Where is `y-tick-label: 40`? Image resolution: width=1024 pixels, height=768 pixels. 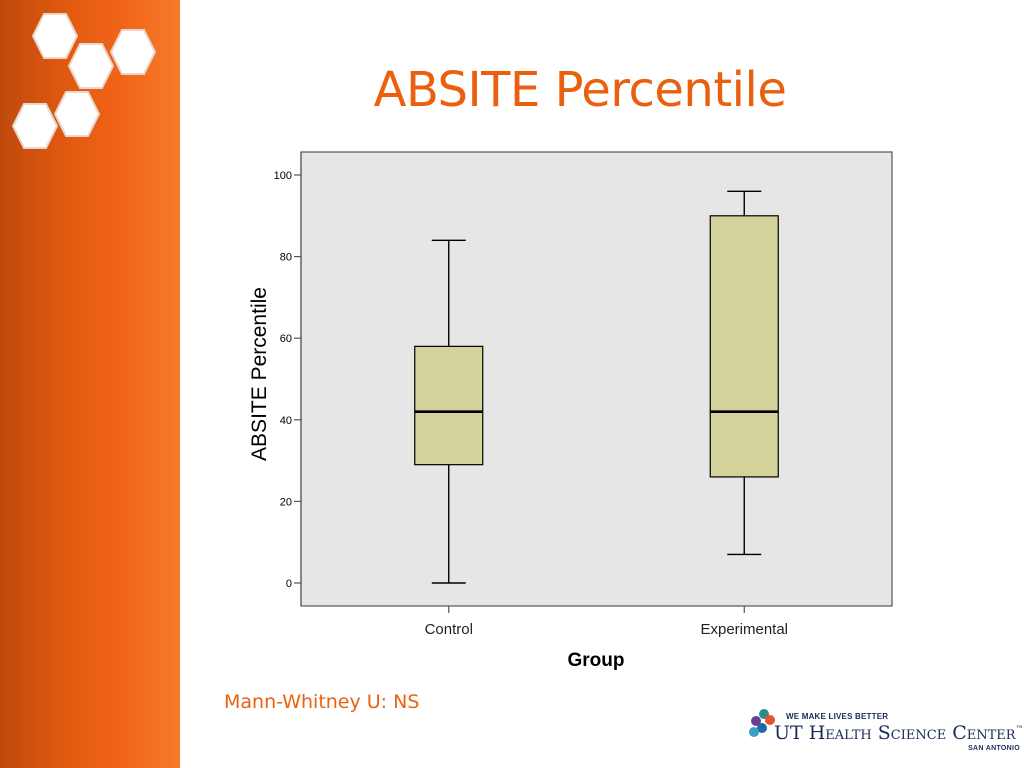
y-tick-label: 40 is located at coordinates (286, 421).